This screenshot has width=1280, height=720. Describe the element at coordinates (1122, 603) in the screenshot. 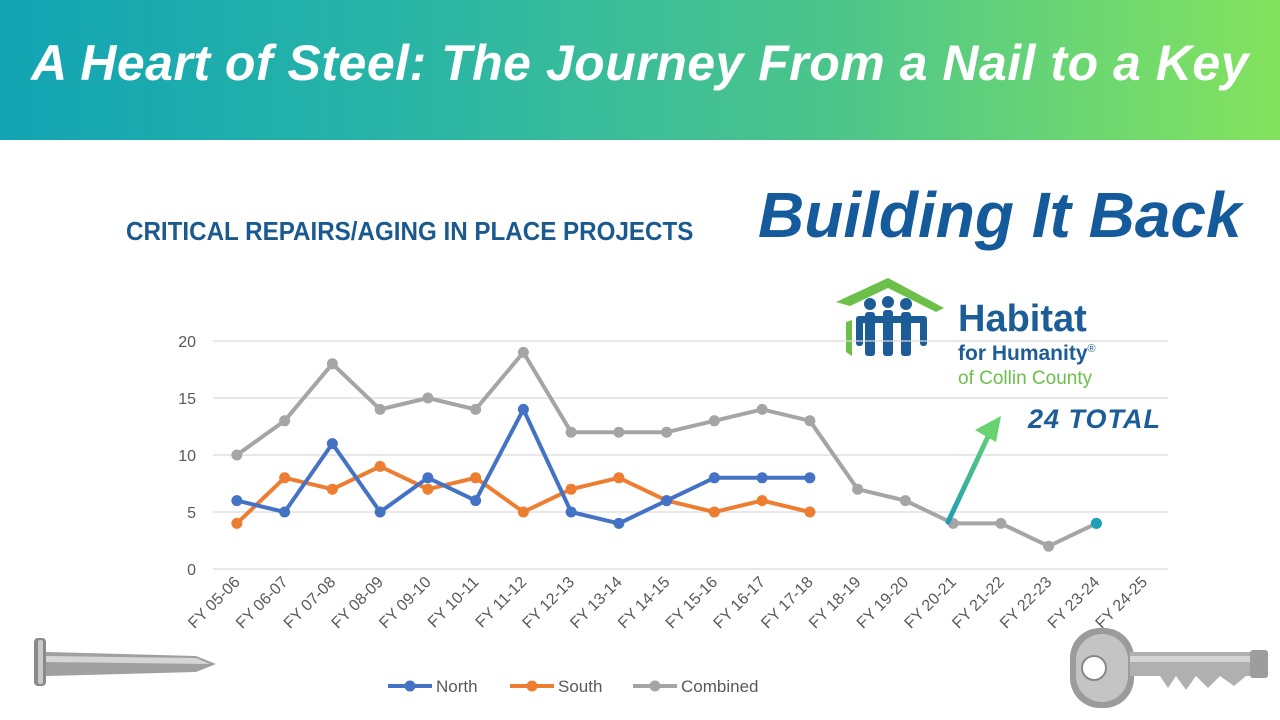

I see `x-tick-label: FY 24-25` at that location.